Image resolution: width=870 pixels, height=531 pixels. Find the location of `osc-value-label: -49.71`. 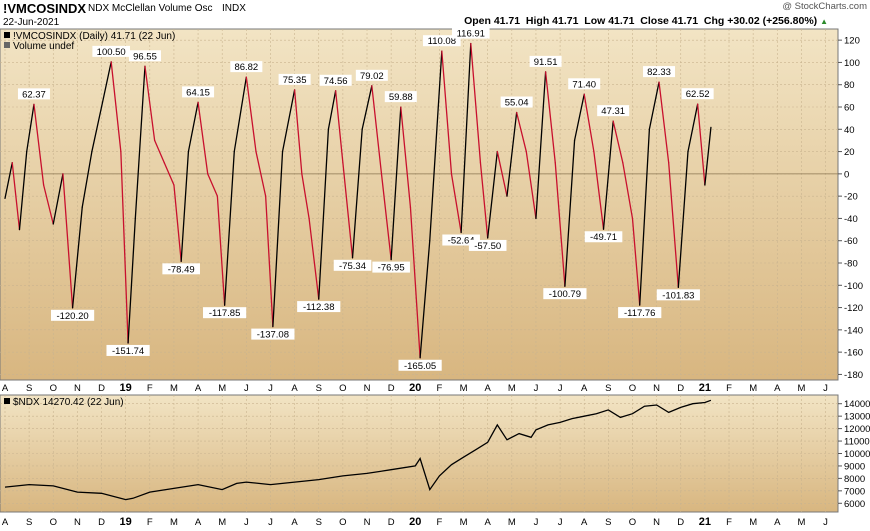

osc-value-label: -49.71 is located at coordinates (603, 237).